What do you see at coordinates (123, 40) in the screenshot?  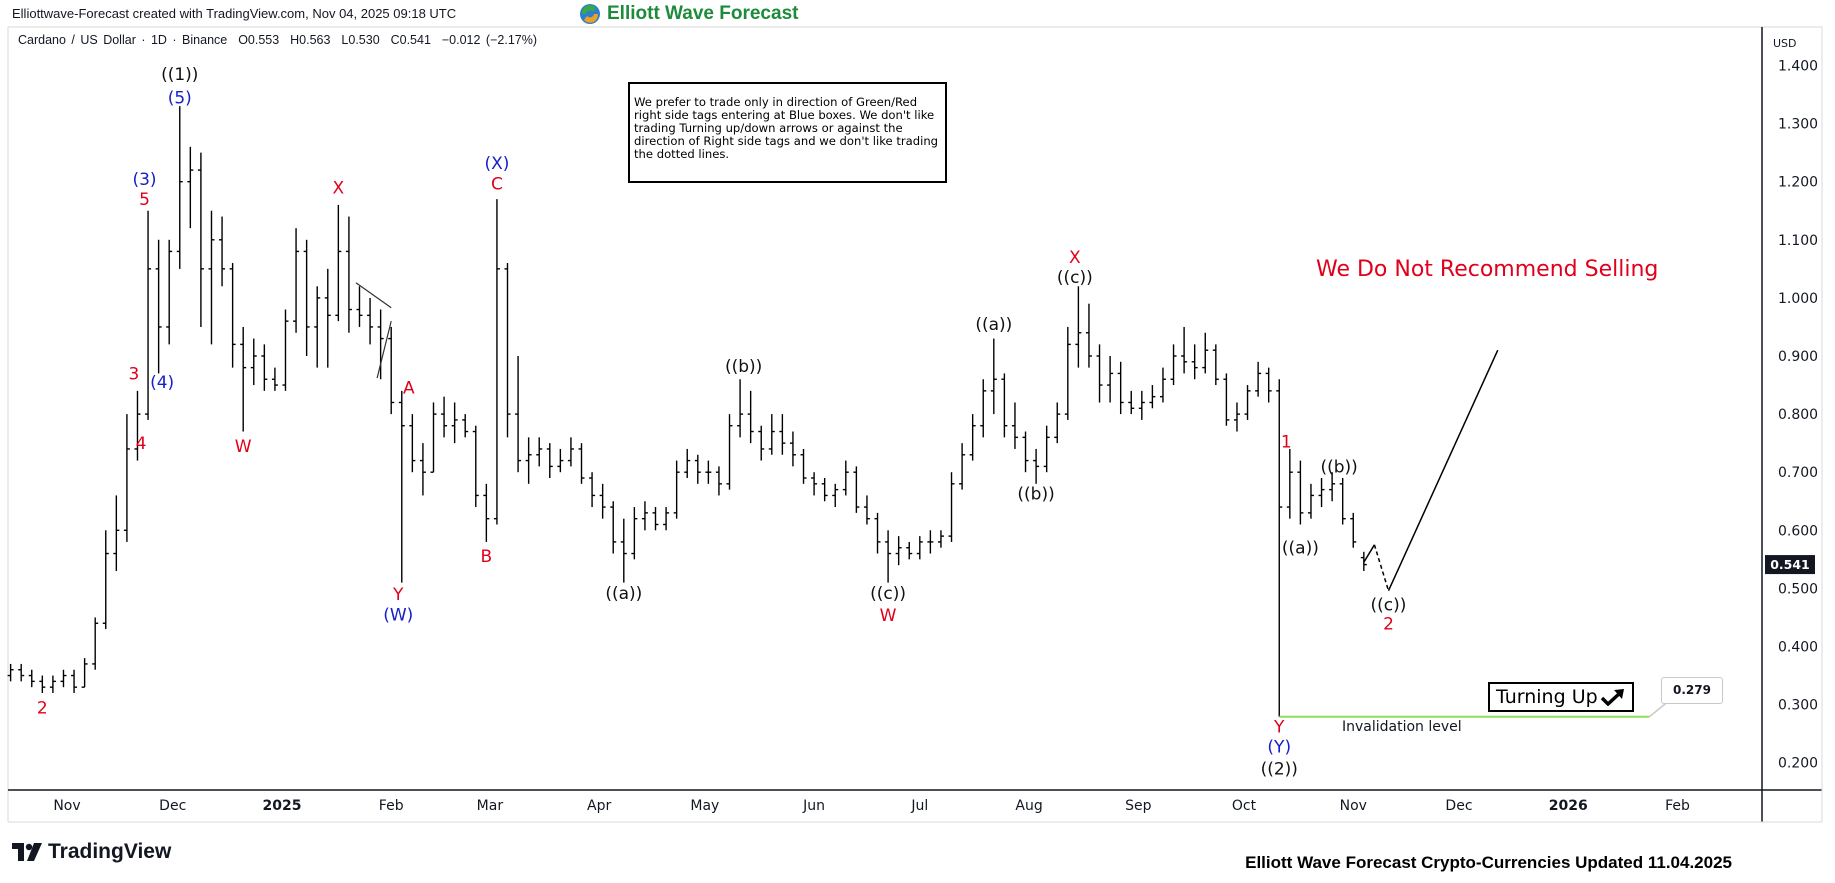 I see `symbol-name: Cardano / US Dollar · 1D · Binance` at bounding box center [123, 40].